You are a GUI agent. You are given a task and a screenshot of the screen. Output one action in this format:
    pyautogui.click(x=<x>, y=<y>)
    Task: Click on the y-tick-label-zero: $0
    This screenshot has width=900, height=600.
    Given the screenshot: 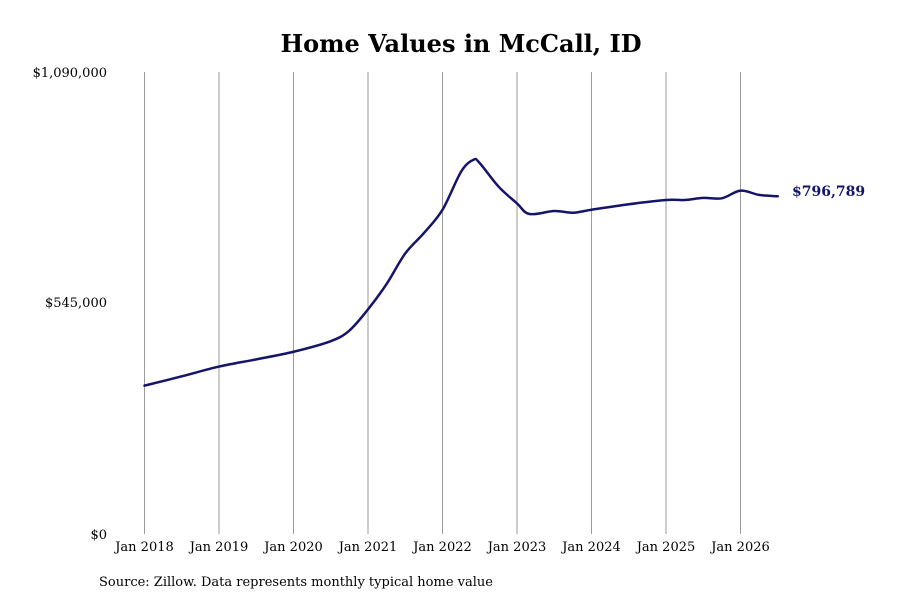 What is the action you would take?
    pyautogui.click(x=98, y=535)
    